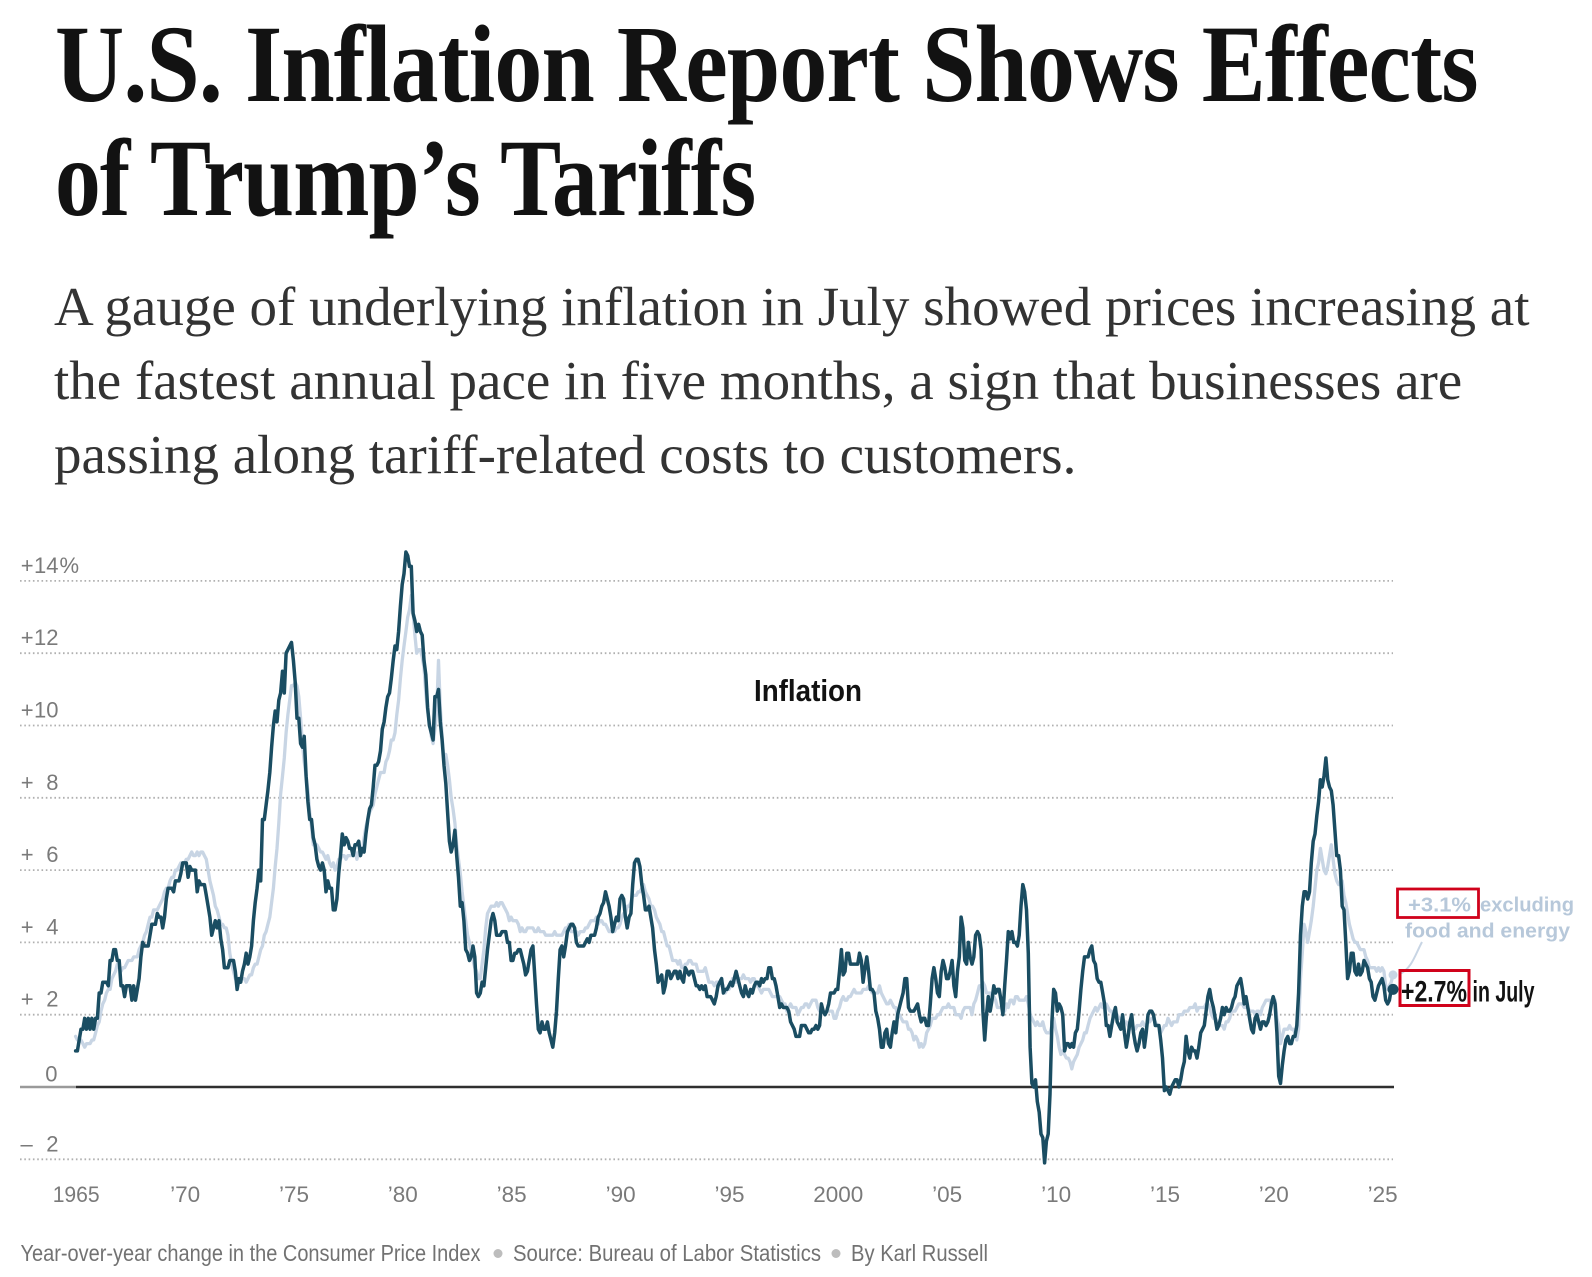 Image resolution: width=1592 pixels, height=1277 pixels. Describe the element at coordinates (76, 1194) in the screenshot. I see `svg-text: 1965` at that location.